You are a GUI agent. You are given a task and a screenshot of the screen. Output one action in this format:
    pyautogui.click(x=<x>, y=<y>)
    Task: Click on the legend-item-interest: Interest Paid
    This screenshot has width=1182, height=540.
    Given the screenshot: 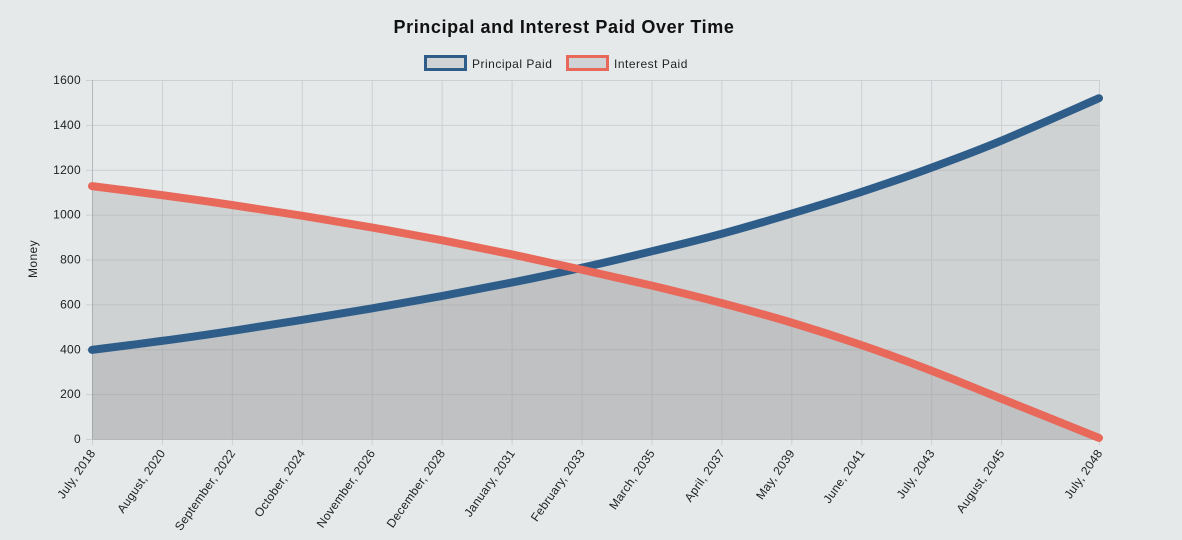 What is the action you would take?
    pyautogui.click(x=627, y=63)
    